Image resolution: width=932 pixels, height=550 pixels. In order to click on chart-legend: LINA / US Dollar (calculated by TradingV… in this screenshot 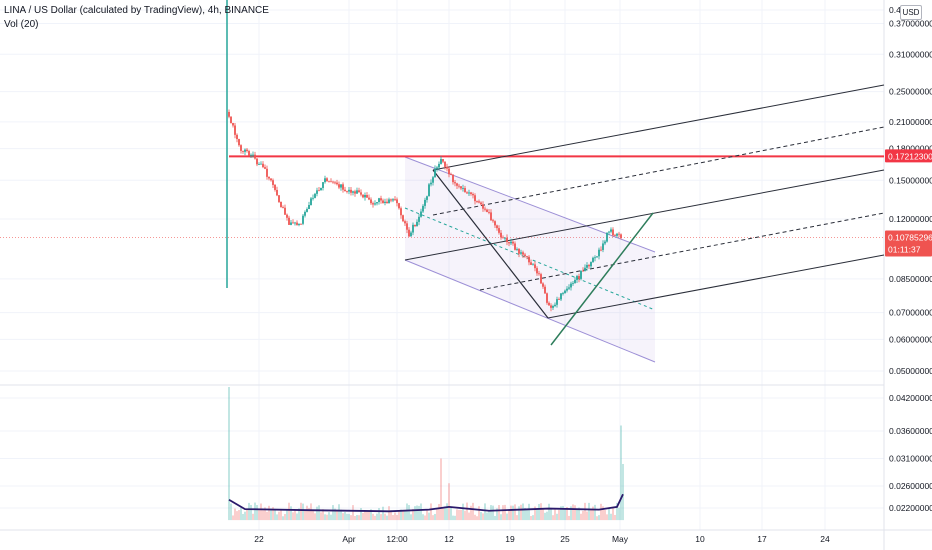, I will do `click(136, 18)`.